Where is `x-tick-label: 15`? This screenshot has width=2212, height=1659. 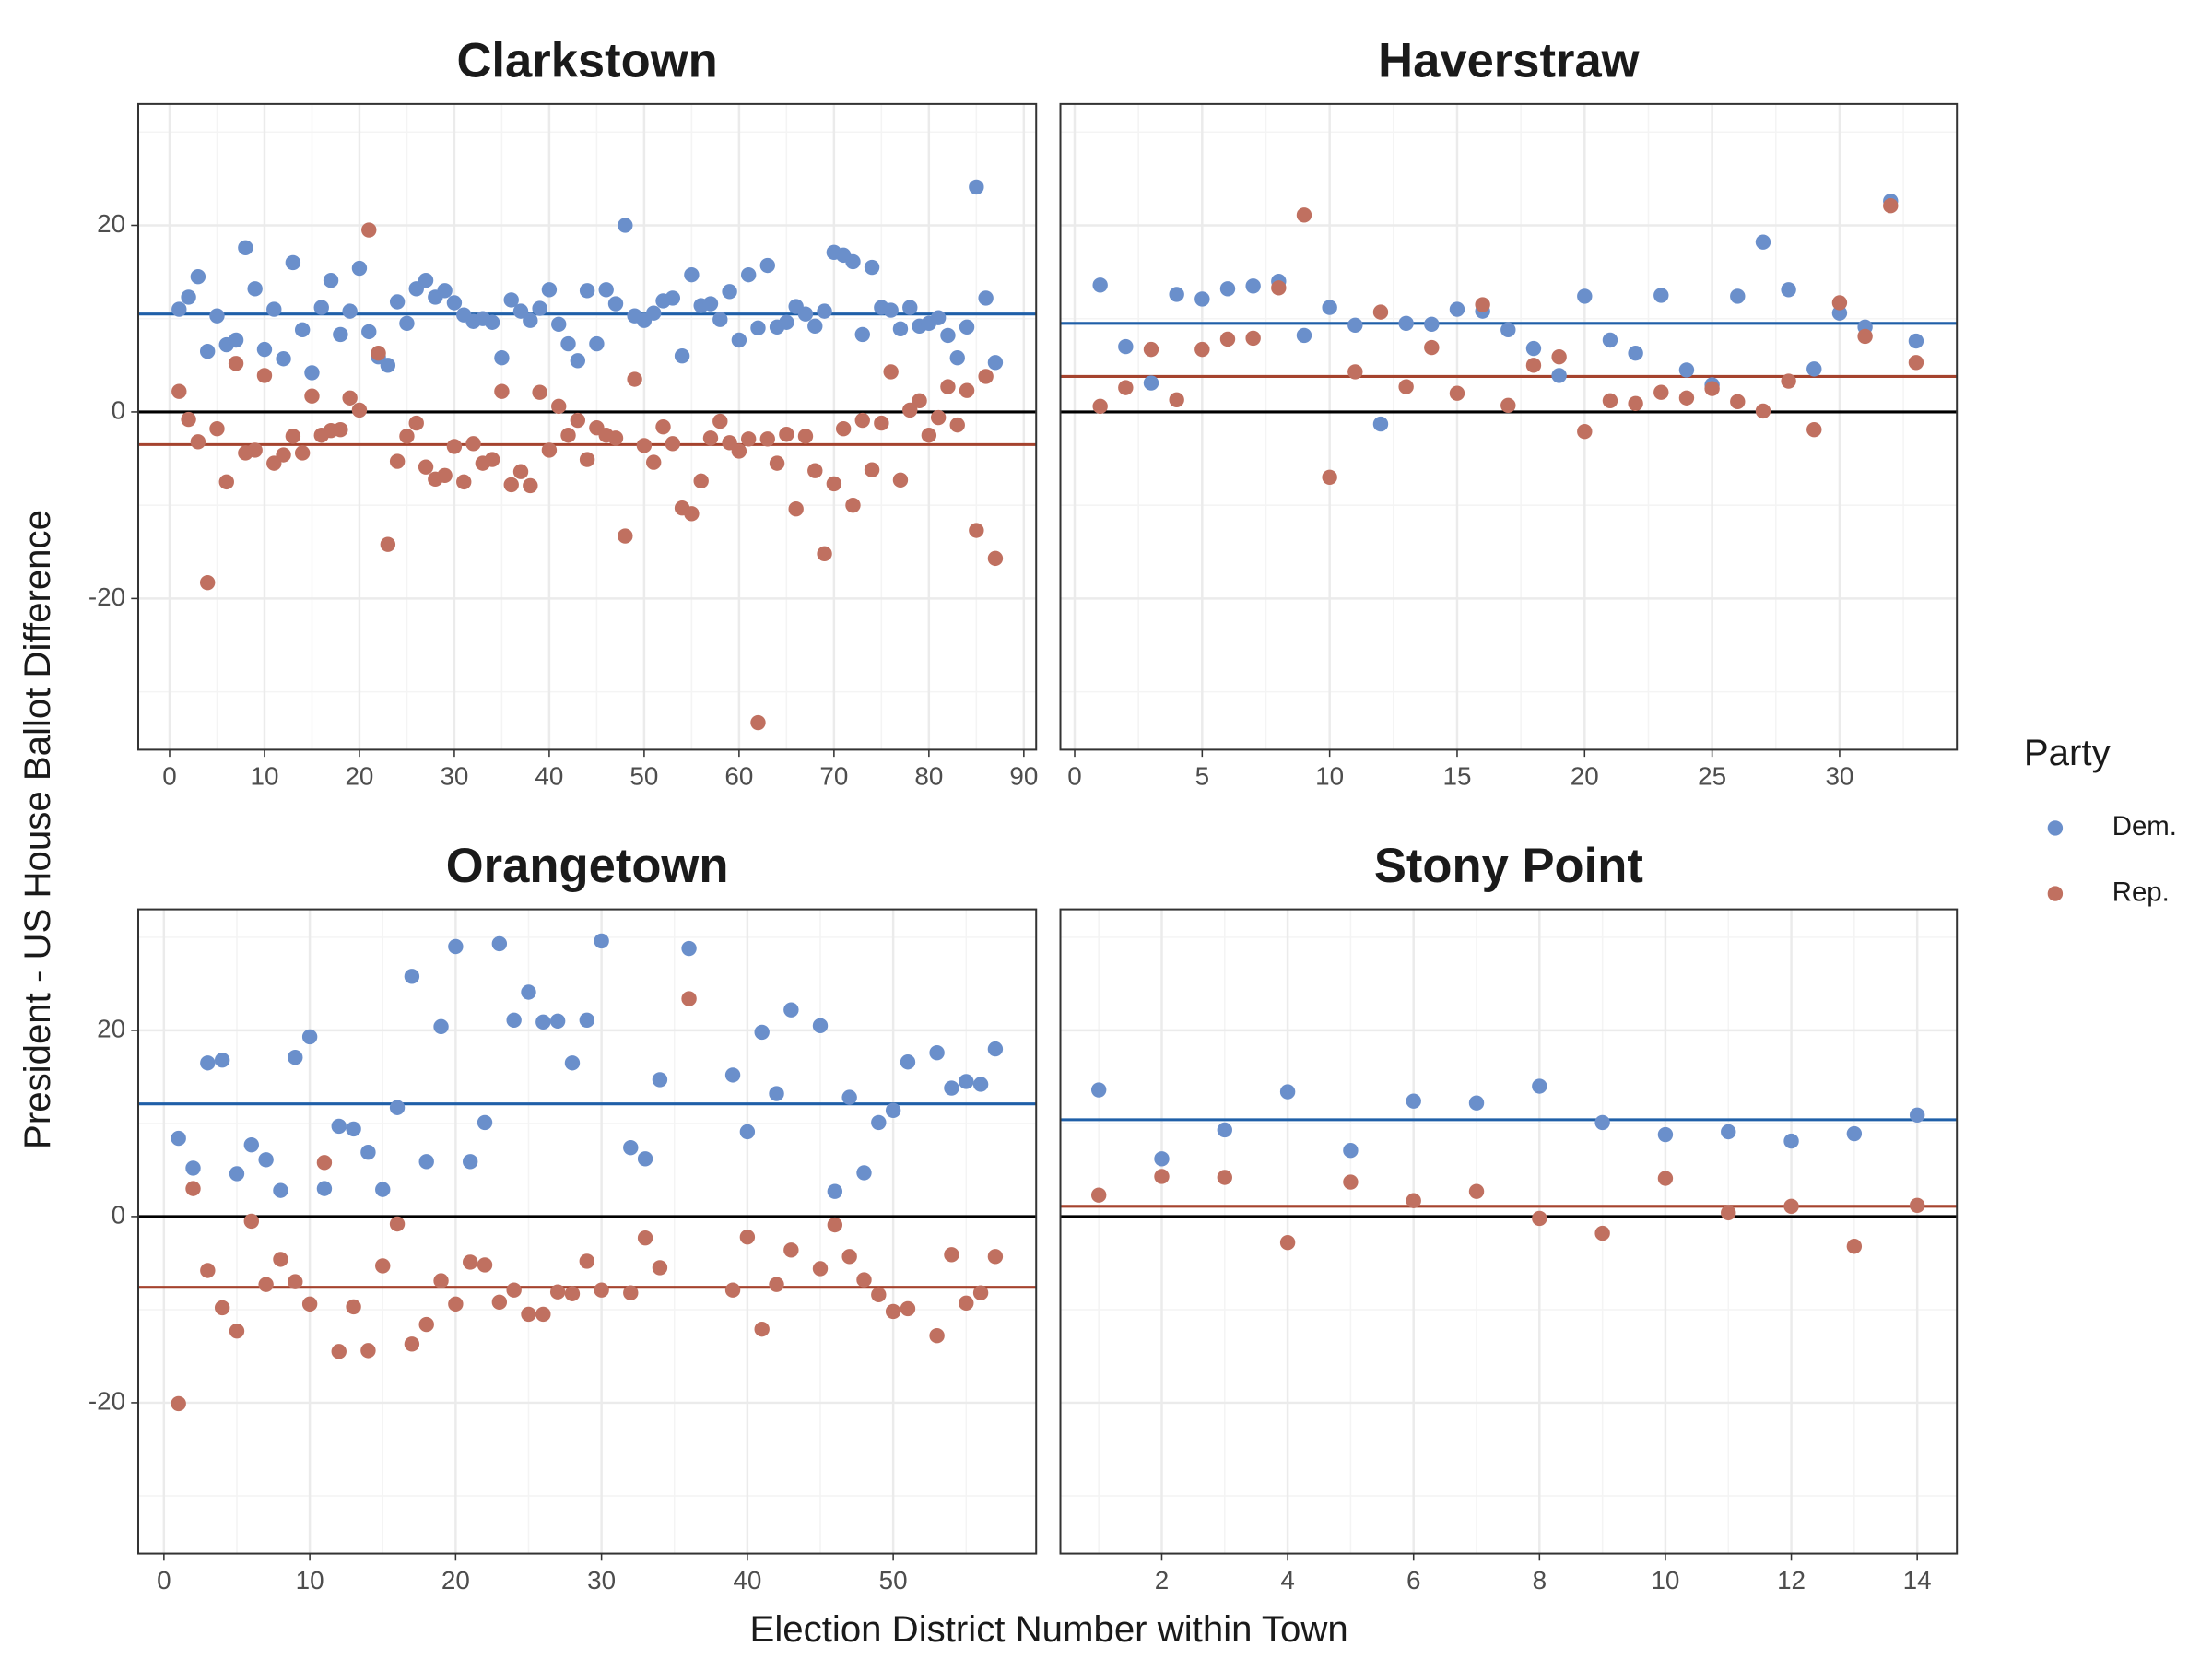 x-tick-label: 15 is located at coordinates (1456, 776).